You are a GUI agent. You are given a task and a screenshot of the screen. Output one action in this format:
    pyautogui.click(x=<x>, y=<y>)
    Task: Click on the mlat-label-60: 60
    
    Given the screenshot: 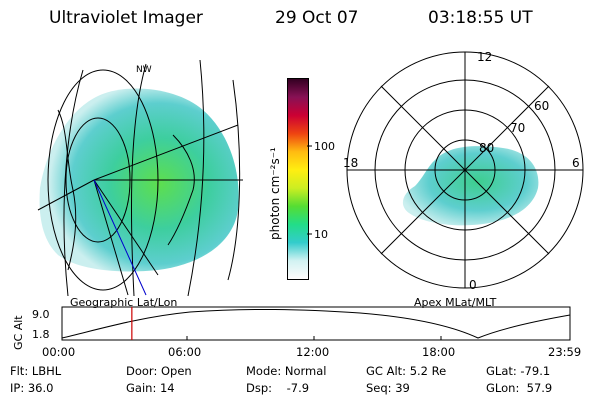 What is the action you would take?
    pyautogui.click(x=541, y=106)
    